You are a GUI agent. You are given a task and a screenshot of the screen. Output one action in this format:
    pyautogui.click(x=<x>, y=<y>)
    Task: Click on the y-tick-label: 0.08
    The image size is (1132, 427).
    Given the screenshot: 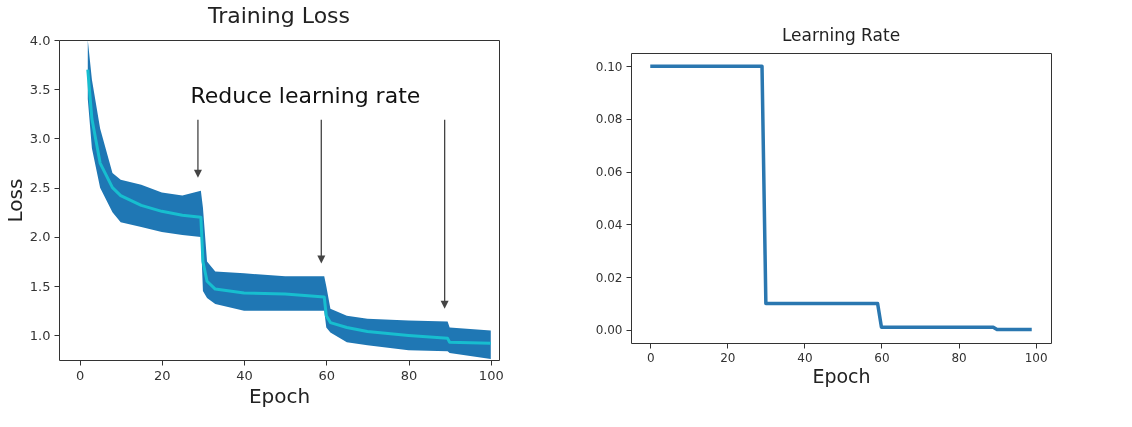 What is the action you would take?
    pyautogui.click(x=609, y=119)
    